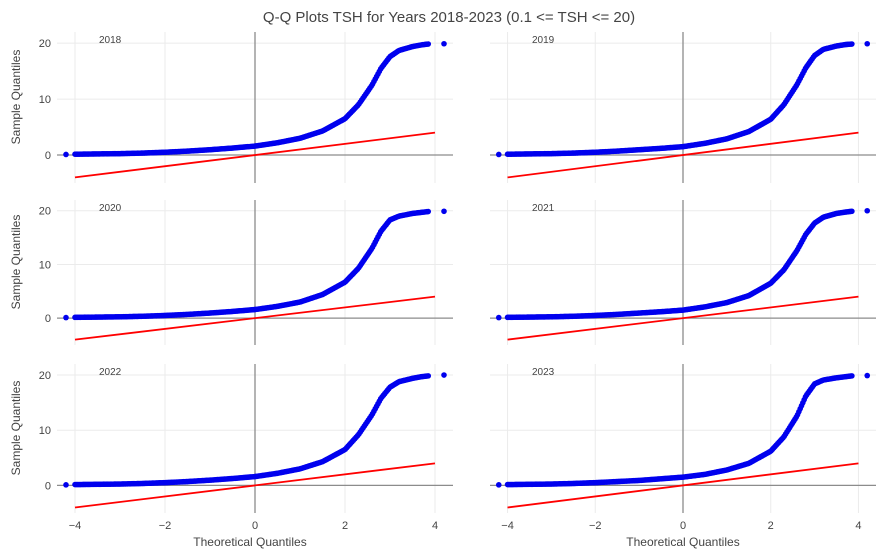  Describe the element at coordinates (543, 208) in the screenshot. I see `panel-label-2021: 2021` at that location.